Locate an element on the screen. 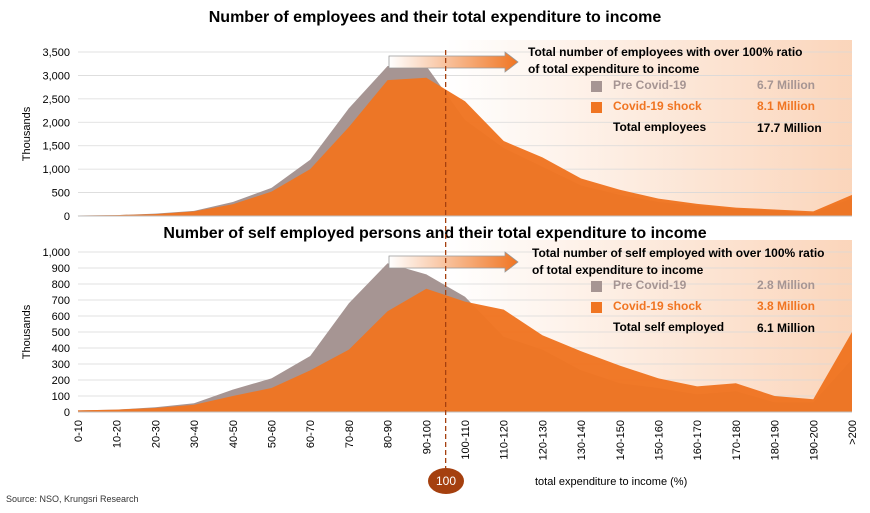 This screenshot has width=870, height=513. x-tick-label: 190-200 is located at coordinates (814, 440).